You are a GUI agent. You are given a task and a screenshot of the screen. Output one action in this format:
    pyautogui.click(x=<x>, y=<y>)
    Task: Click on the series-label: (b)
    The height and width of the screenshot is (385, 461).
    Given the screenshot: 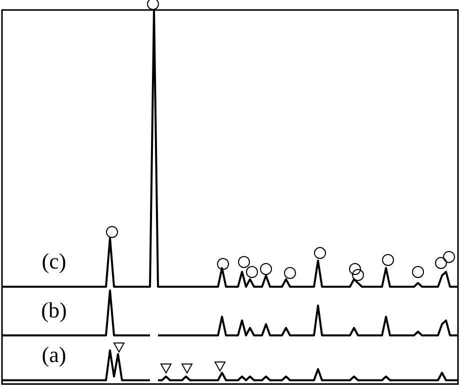 What is the action you would take?
    pyautogui.click(x=54, y=309)
    